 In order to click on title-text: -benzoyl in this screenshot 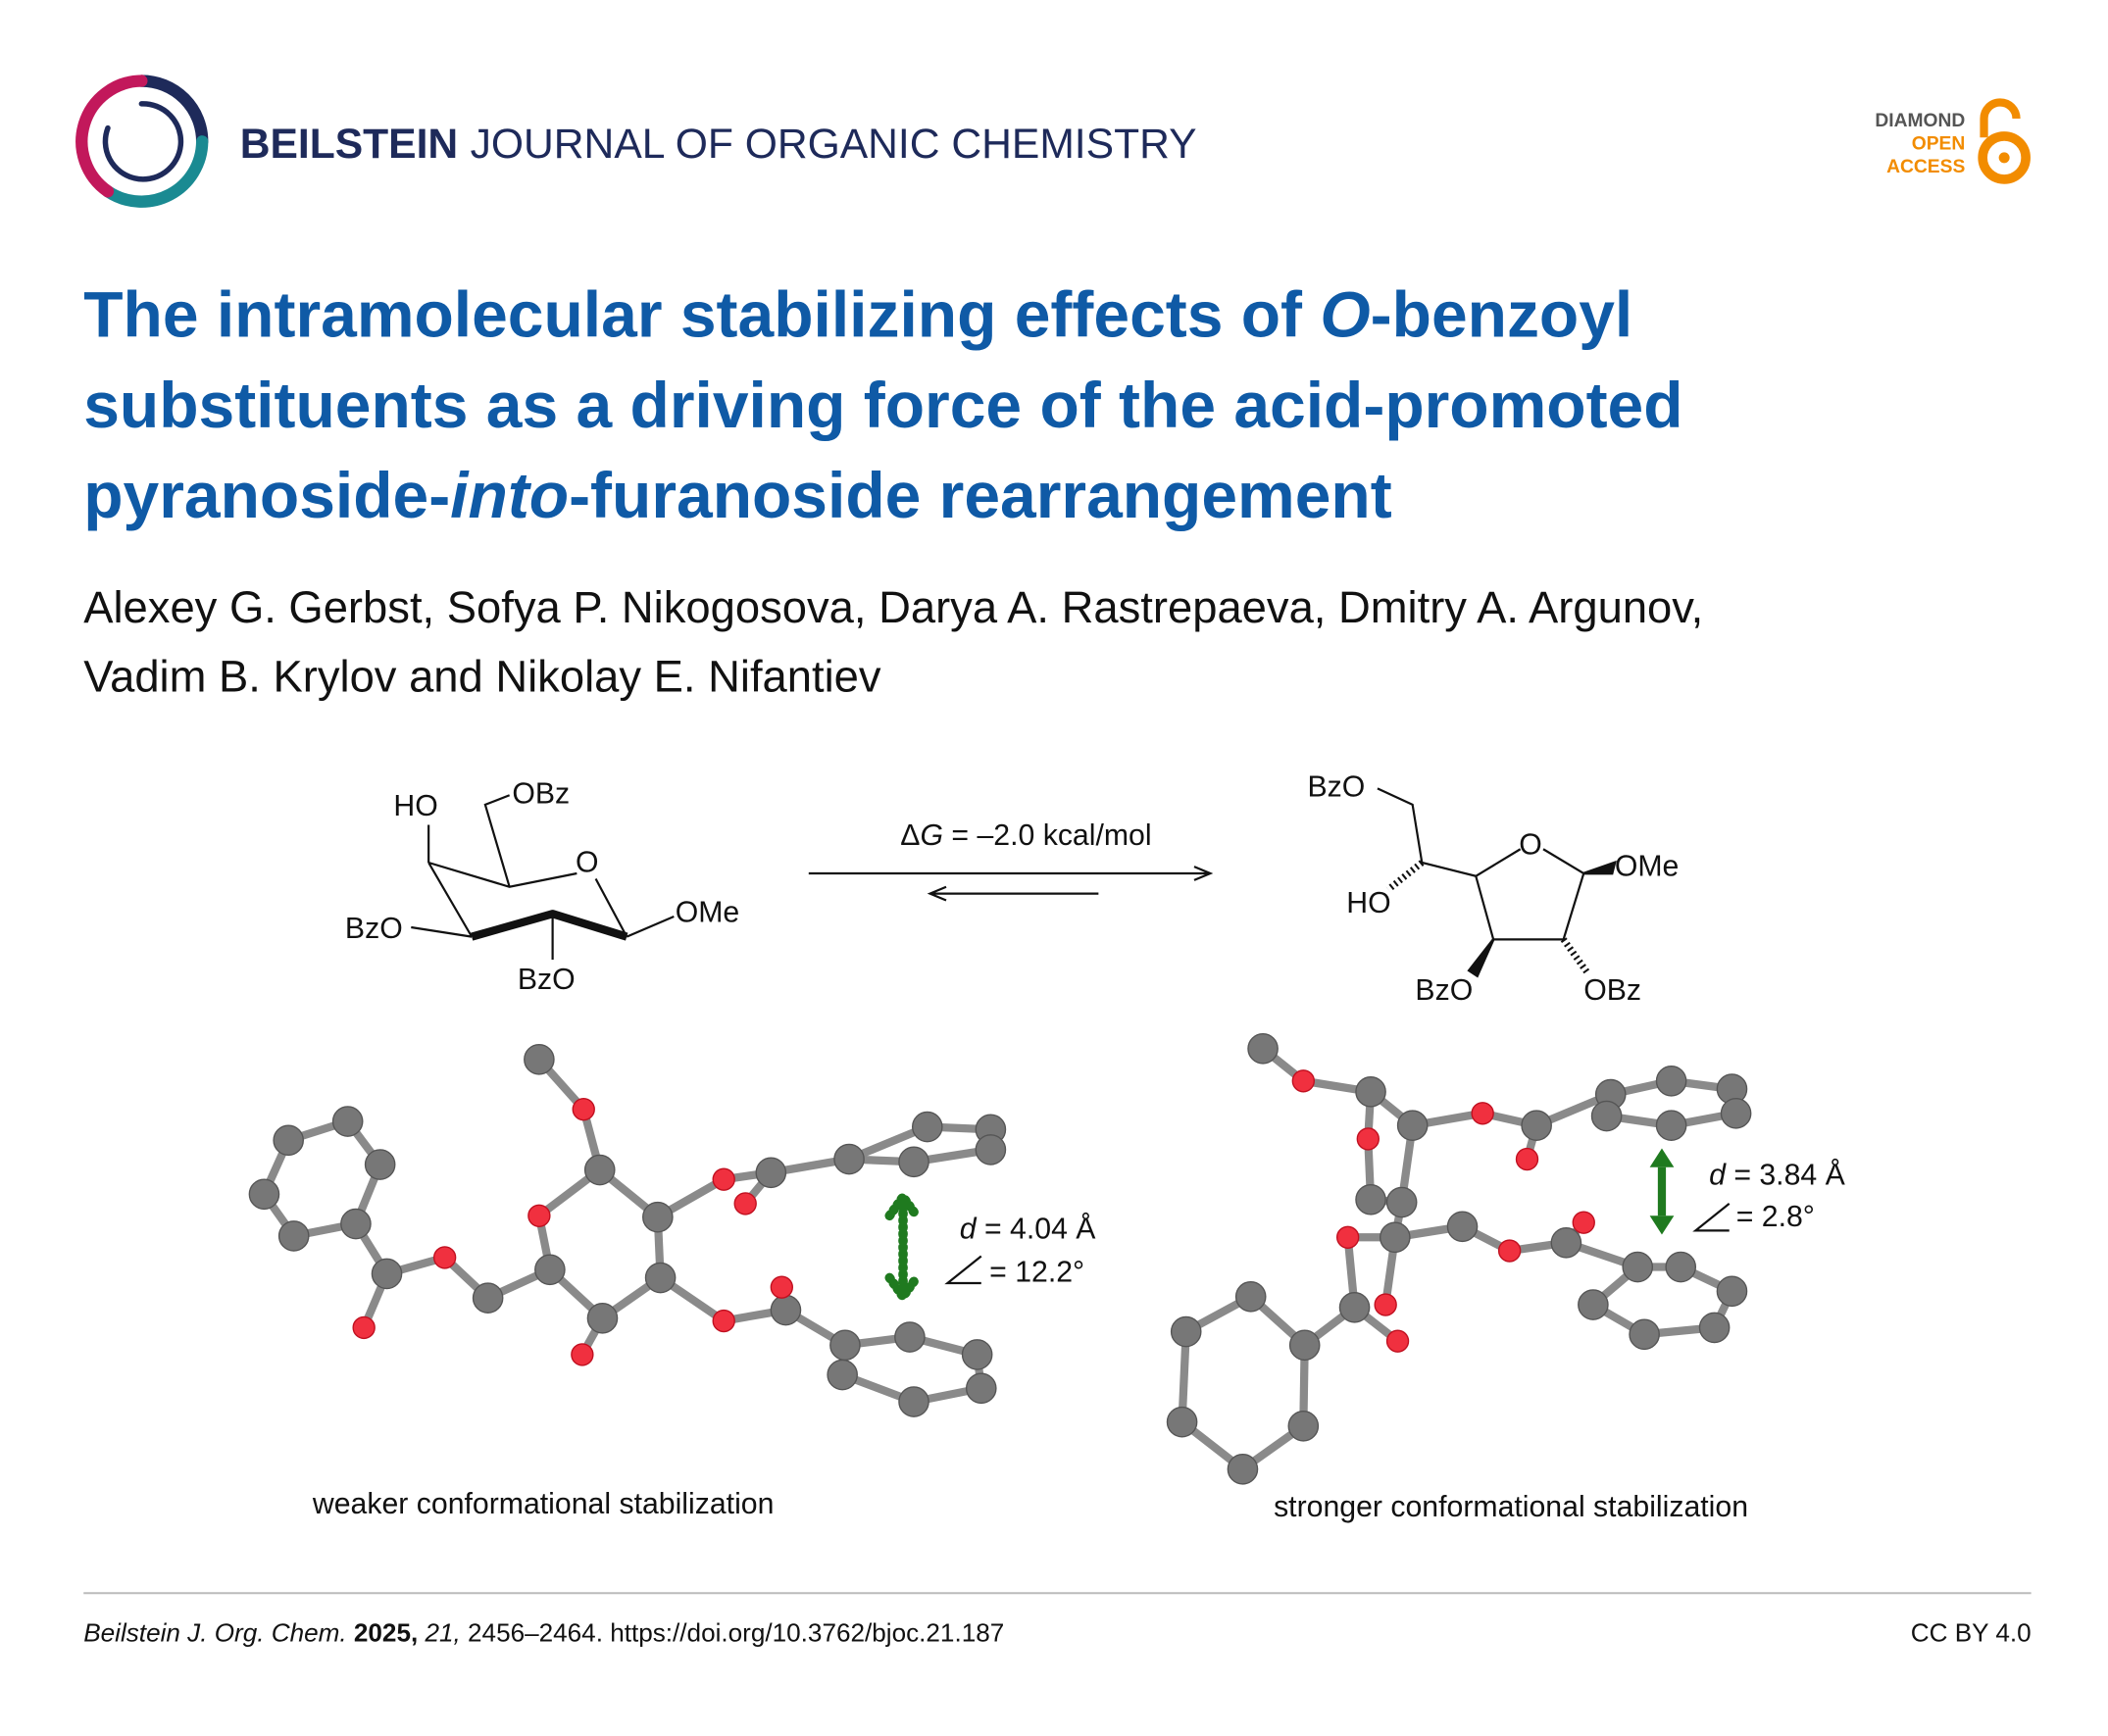, I will do `click(1502, 315)`.